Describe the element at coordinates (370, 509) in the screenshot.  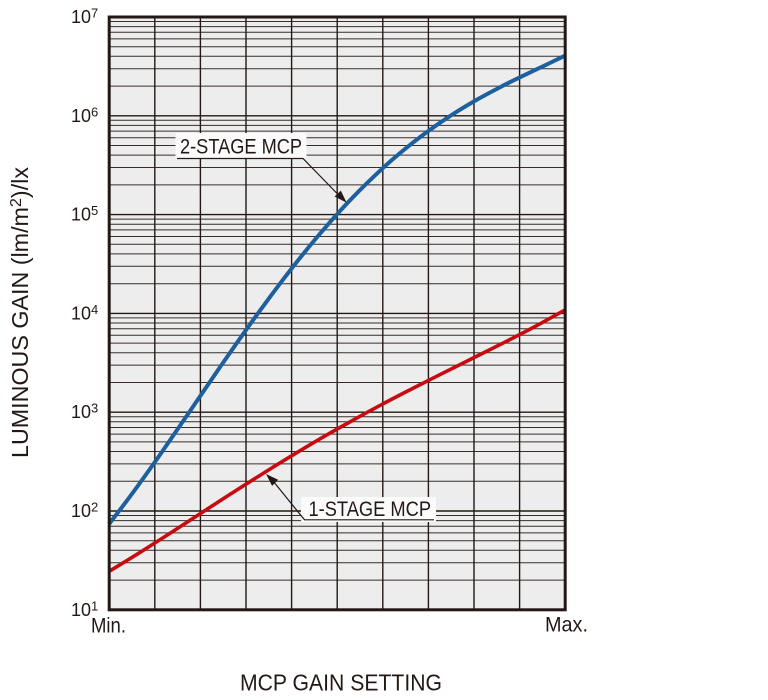
I see `svg-text: 1-STAGE MCP` at that location.